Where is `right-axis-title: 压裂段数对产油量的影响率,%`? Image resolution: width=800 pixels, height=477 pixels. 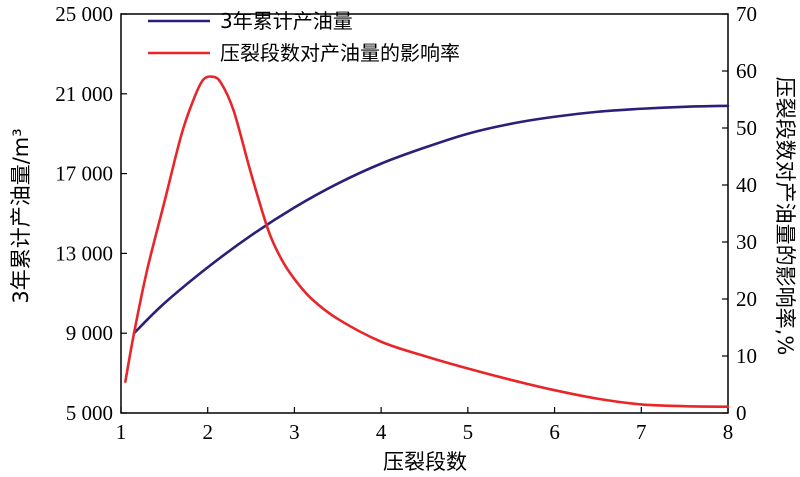
right-axis-title: 压裂段数对产油量的影响率,% is located at coordinates (785, 216).